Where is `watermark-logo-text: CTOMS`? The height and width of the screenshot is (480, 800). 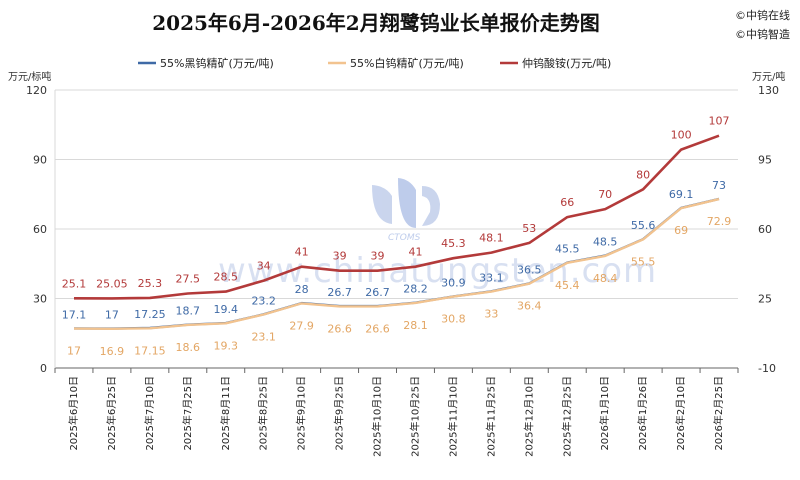 watermark-logo-text: CTOMS is located at coordinates (404, 238).